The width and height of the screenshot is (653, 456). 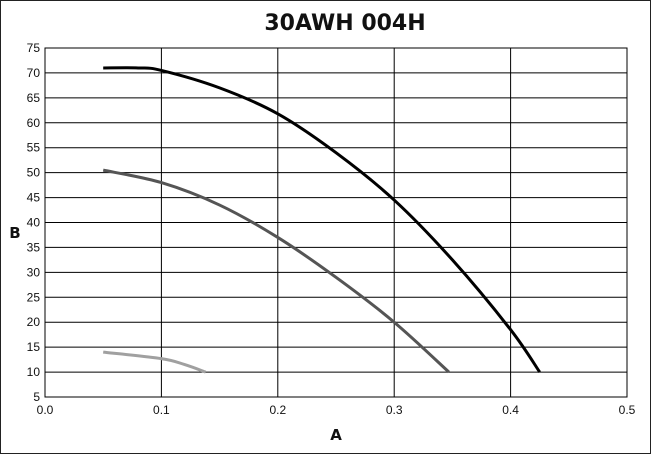 I want to click on y-tick-label: 50, so click(x=34, y=173).